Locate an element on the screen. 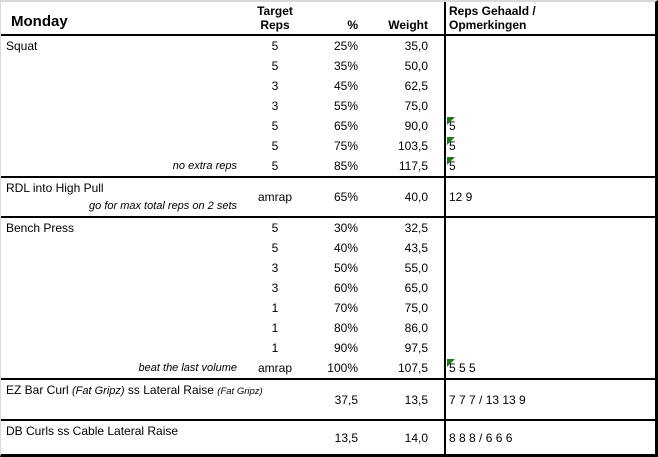 The image size is (658, 457). percent-cell: 90% is located at coordinates (345, 348).